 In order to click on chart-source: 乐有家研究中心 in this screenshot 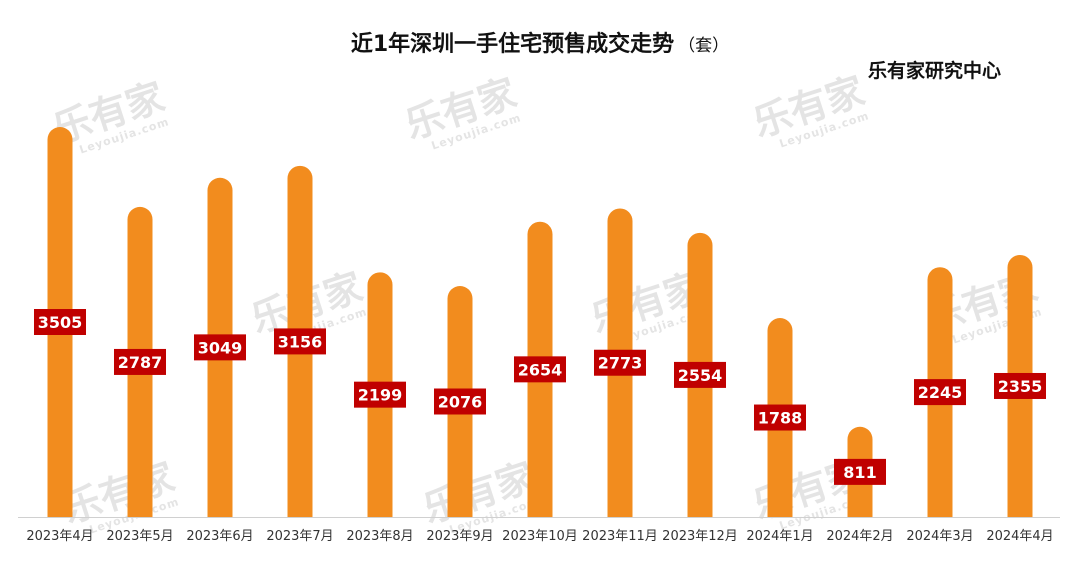, I will do `click(935, 71)`.